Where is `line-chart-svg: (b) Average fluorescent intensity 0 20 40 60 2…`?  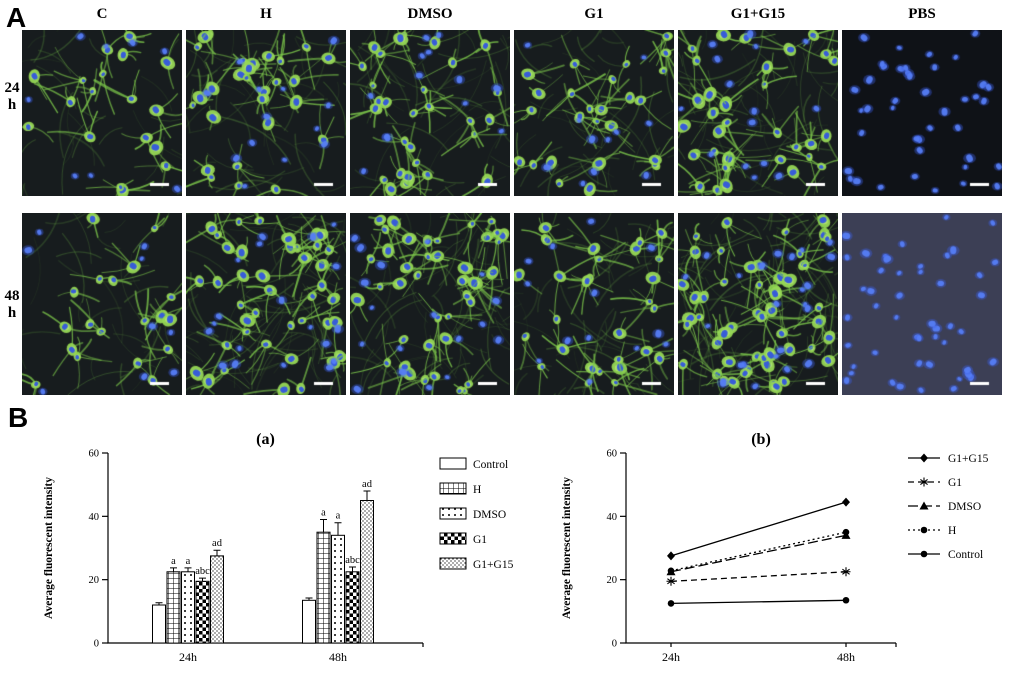
line-chart-svg: (b) Average fluorescent intensity 0 20 40 60 2… is located at coordinates (775, 547).